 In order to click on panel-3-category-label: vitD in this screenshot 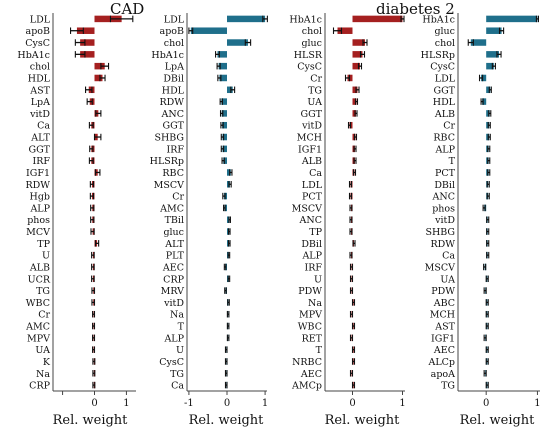, I will do `click(311, 126)`.